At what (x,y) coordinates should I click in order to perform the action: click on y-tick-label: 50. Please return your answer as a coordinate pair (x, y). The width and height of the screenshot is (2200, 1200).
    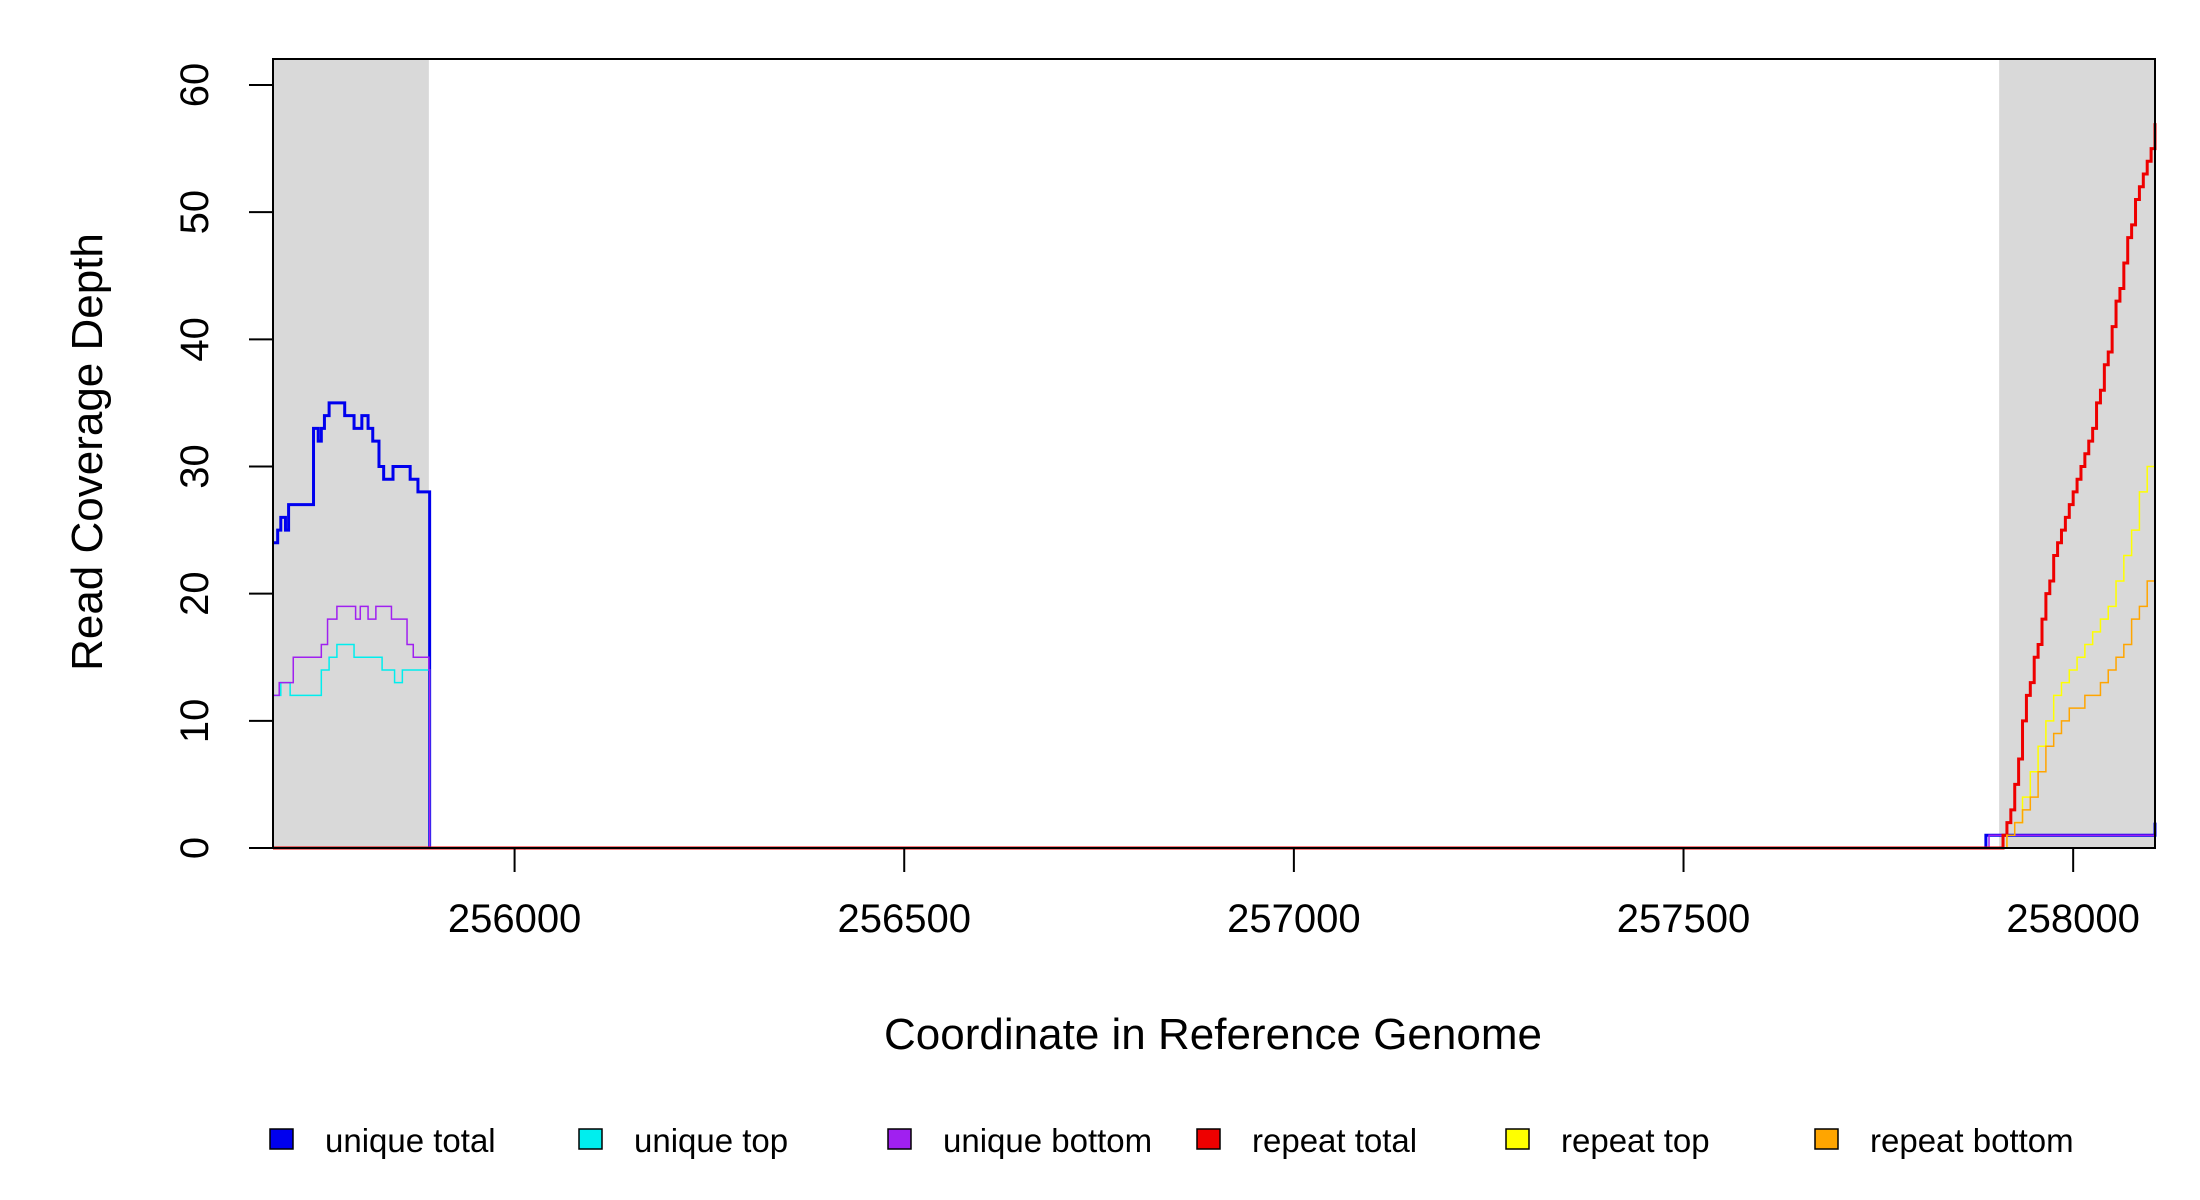
    Looking at the image, I should click on (195, 212).